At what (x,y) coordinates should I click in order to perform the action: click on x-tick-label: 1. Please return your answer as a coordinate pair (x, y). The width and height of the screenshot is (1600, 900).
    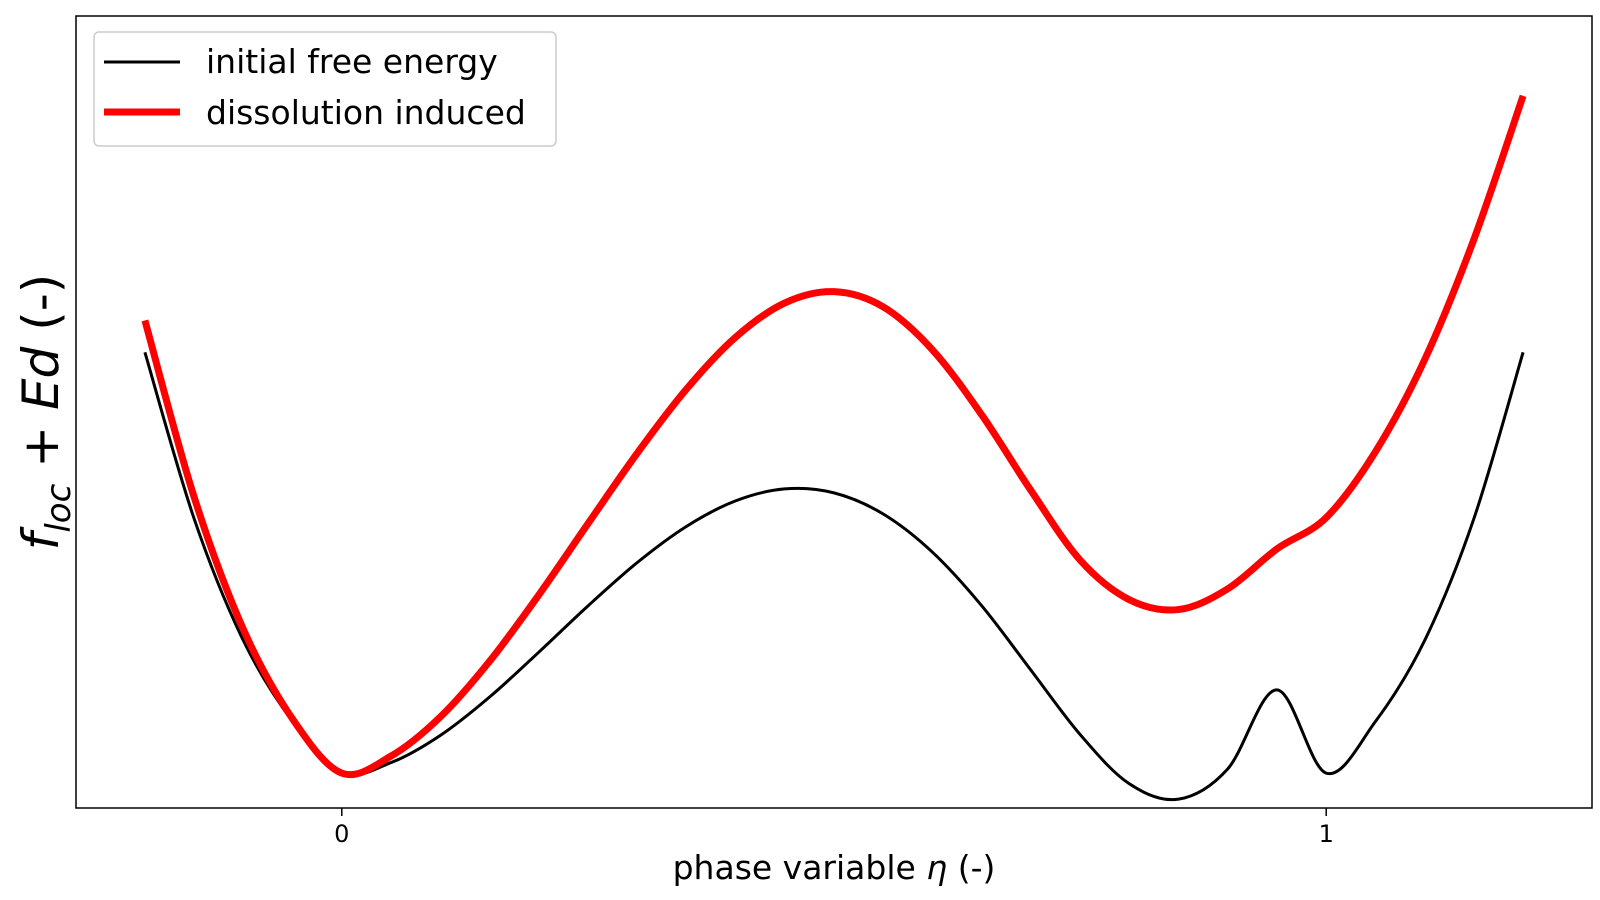
    Looking at the image, I should click on (1326, 834).